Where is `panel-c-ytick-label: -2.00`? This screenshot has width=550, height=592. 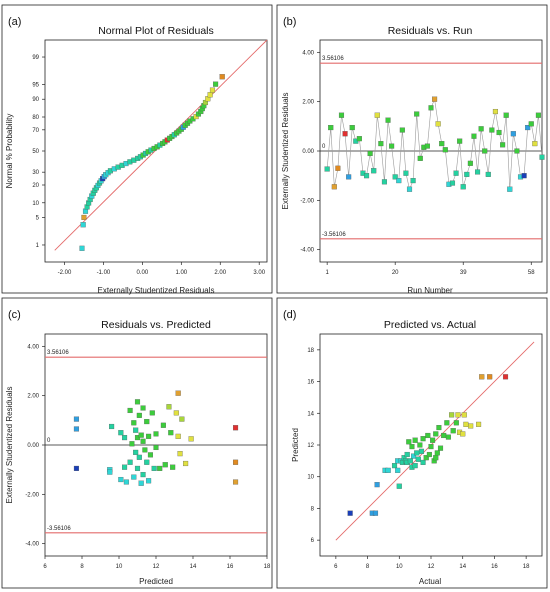 panel-c-ytick-label: -2.00 is located at coordinates (32, 495).